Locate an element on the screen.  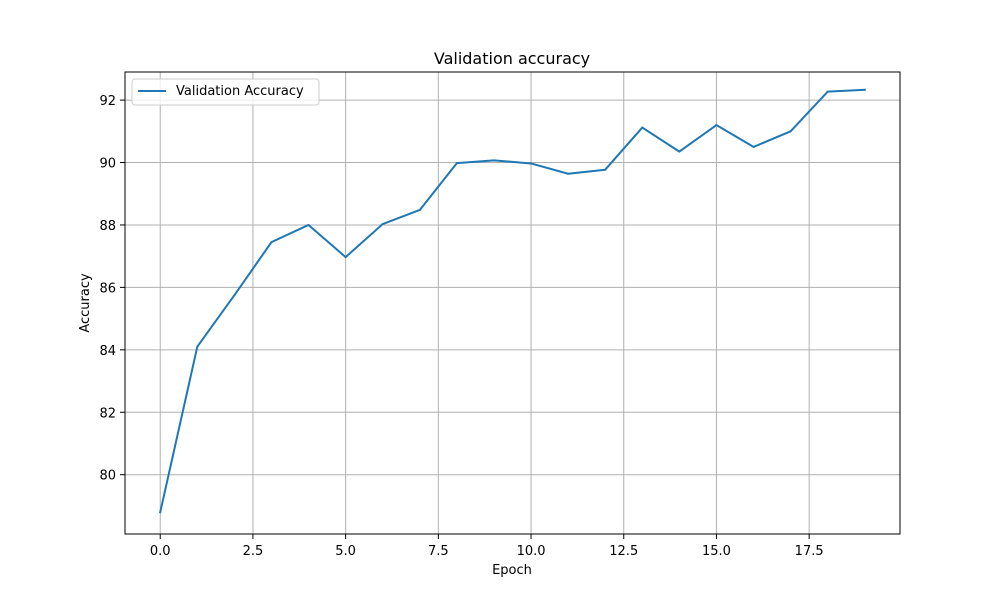
legend: Validation Accuracy is located at coordinates (225, 92).